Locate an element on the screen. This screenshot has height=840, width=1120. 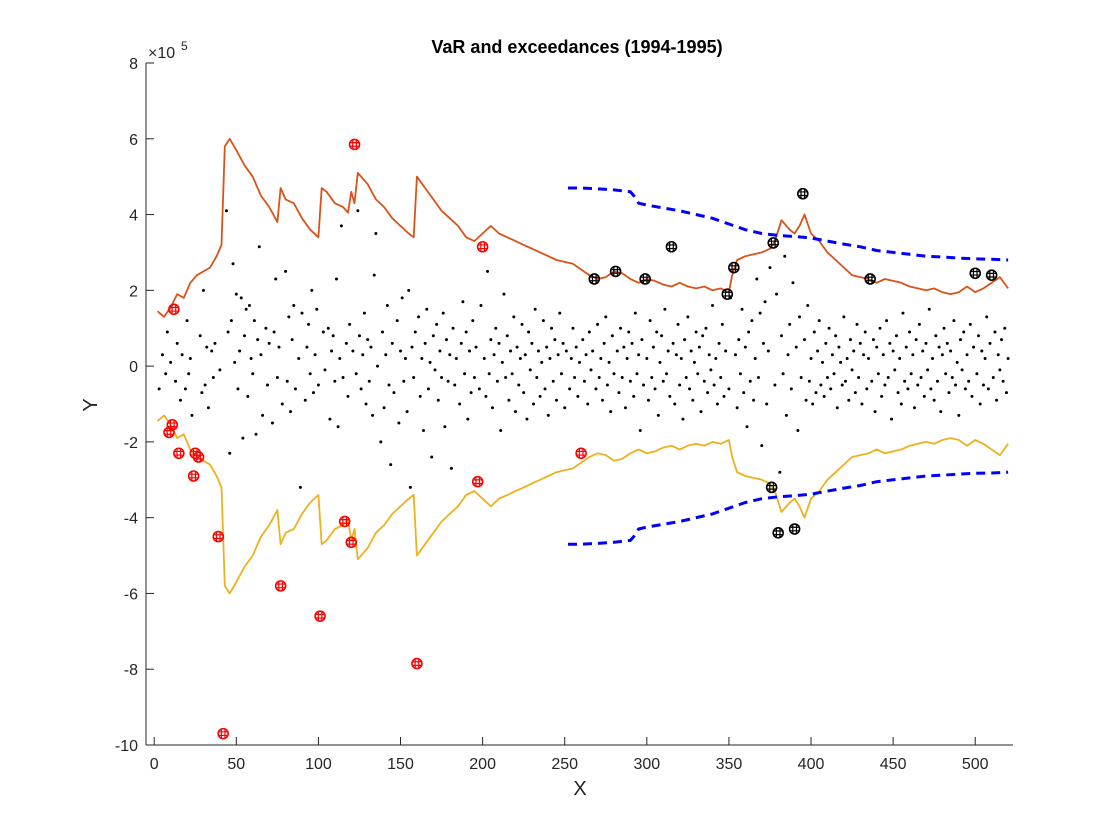
chart-title: VaR and exceedances (1994-1995) is located at coordinates (576, 47).